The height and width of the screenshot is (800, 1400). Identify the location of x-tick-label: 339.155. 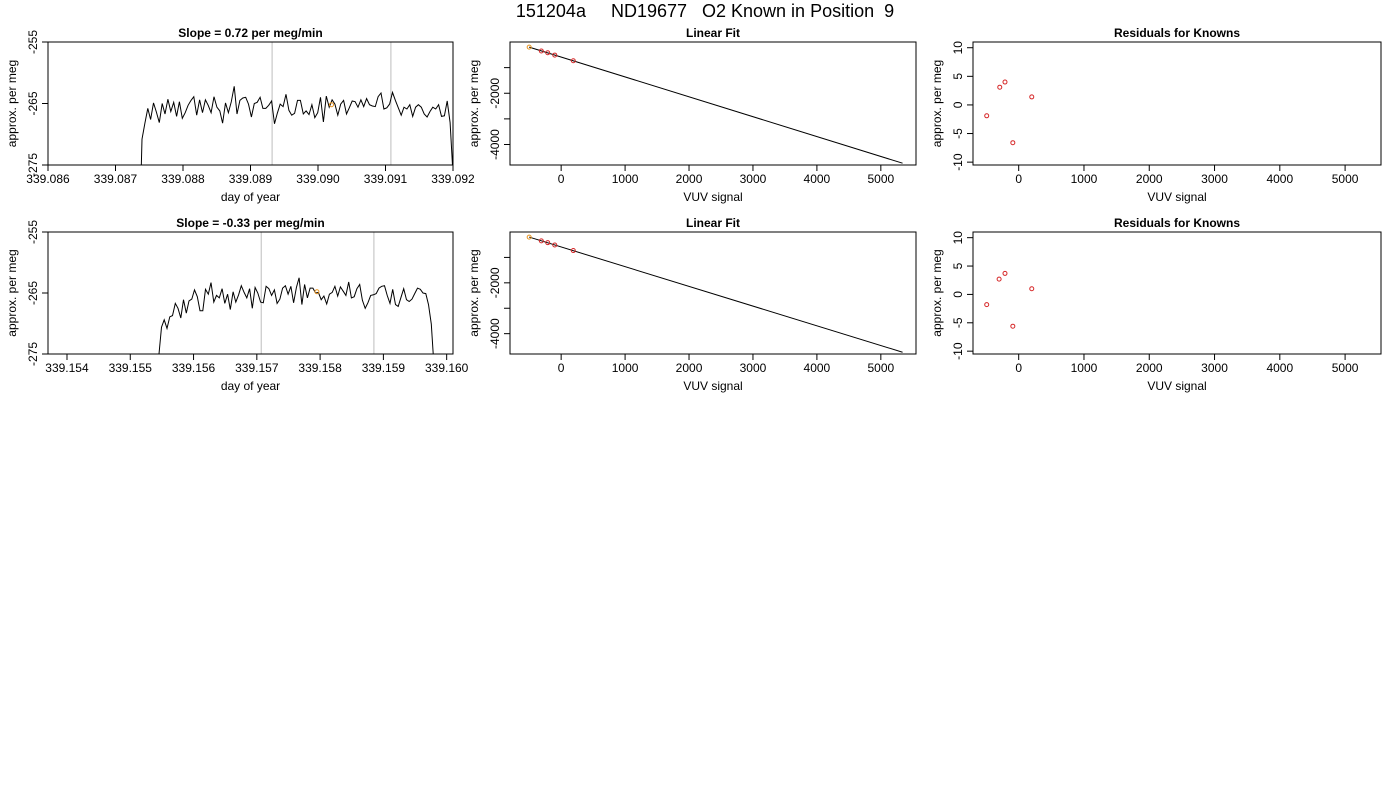
(131, 368).